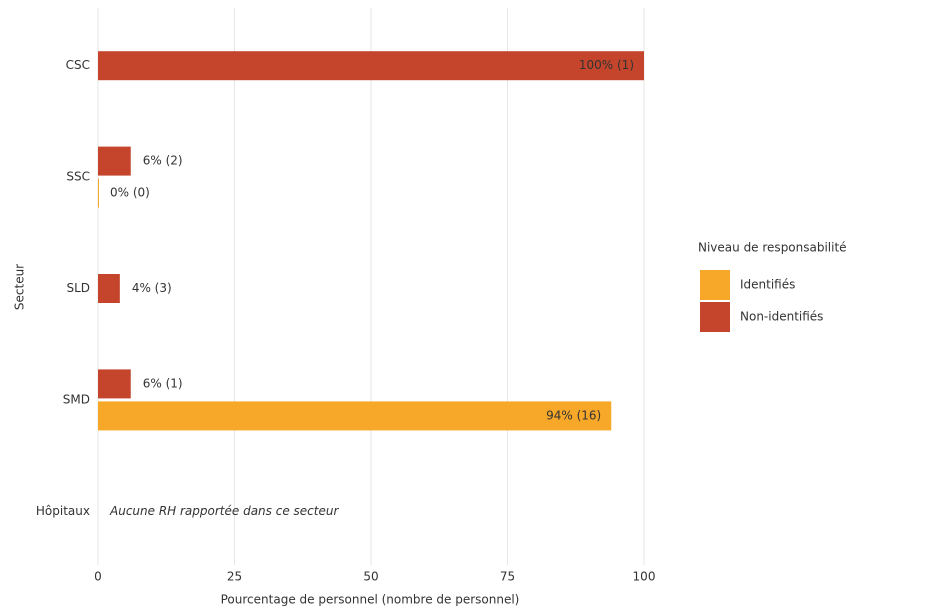 This screenshot has height=612, width=942. Describe the element at coordinates (98, 577) in the screenshot. I see `x-tick-label: 0` at that location.